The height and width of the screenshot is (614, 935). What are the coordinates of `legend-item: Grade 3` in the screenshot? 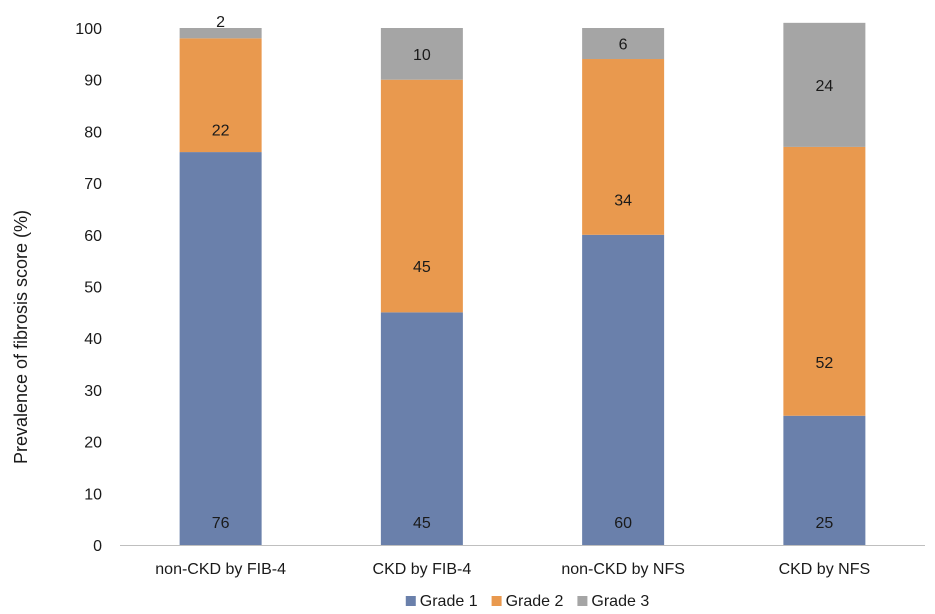 It's located at (613, 601).